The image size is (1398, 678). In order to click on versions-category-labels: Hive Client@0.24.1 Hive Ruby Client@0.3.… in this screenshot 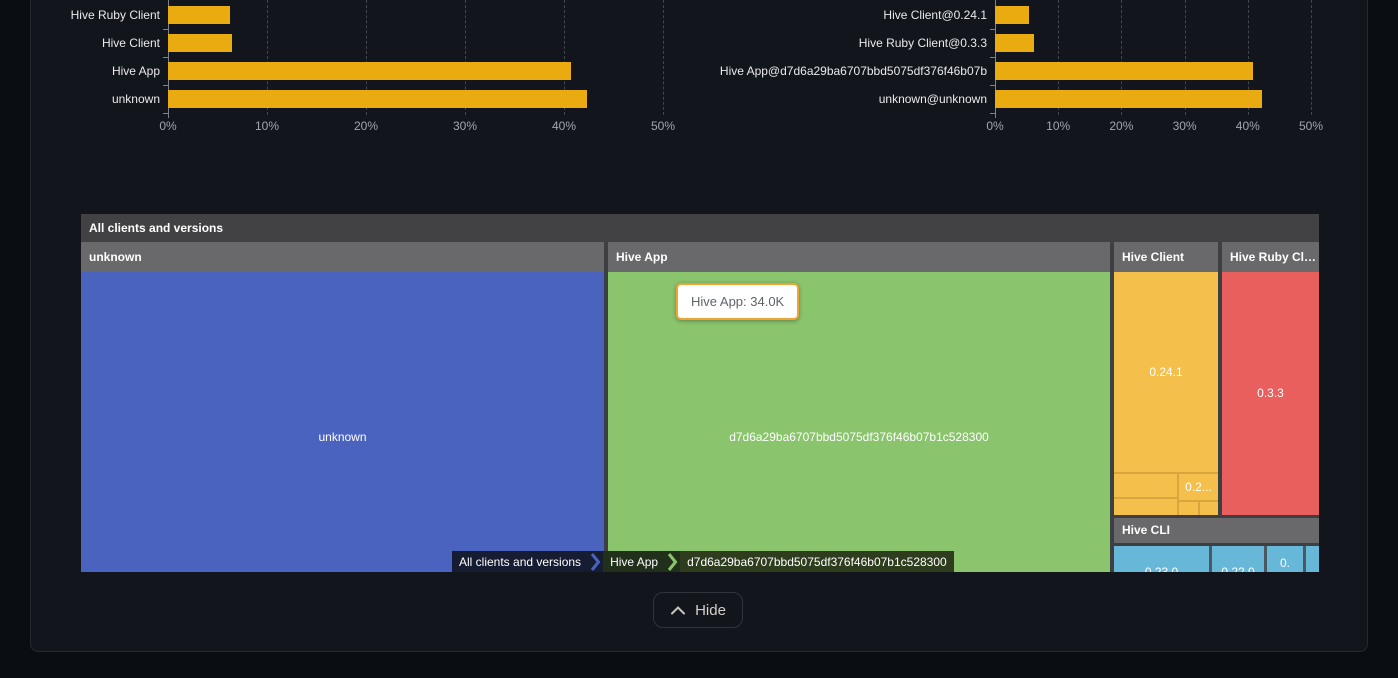, I will do `click(852, 70)`.